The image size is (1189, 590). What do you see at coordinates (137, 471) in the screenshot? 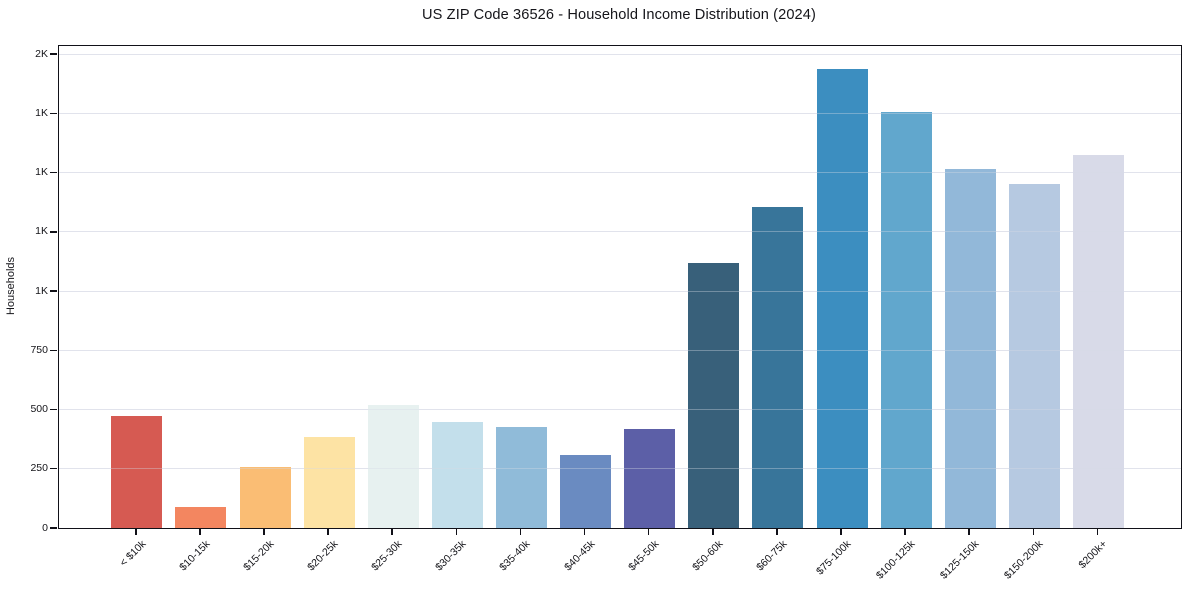
I see `bar-10k` at bounding box center [137, 471].